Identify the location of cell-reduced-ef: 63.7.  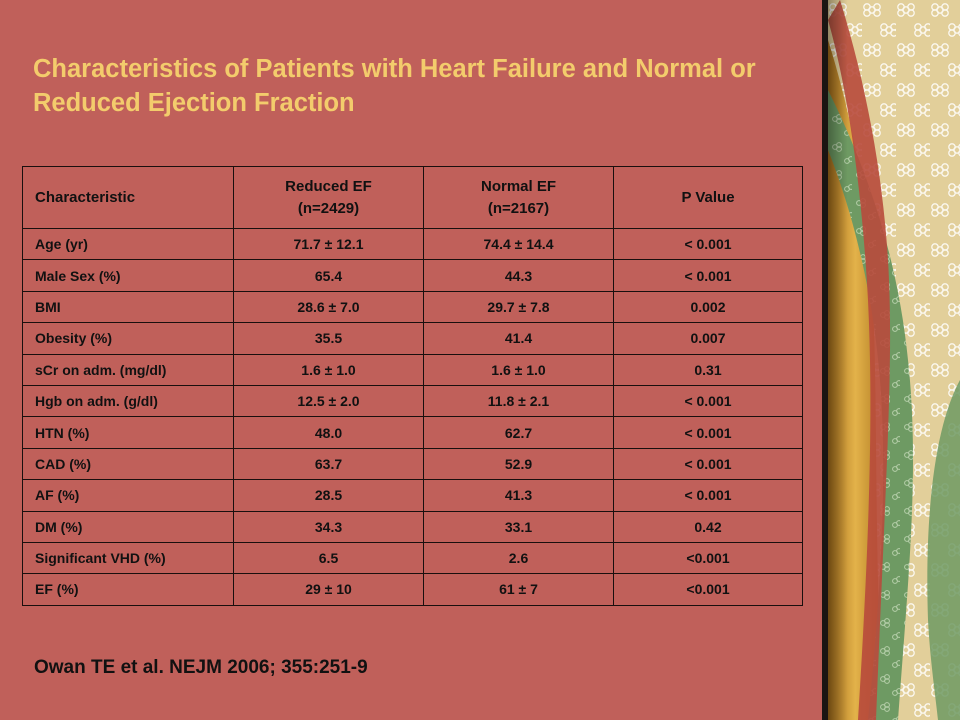
(328, 464).